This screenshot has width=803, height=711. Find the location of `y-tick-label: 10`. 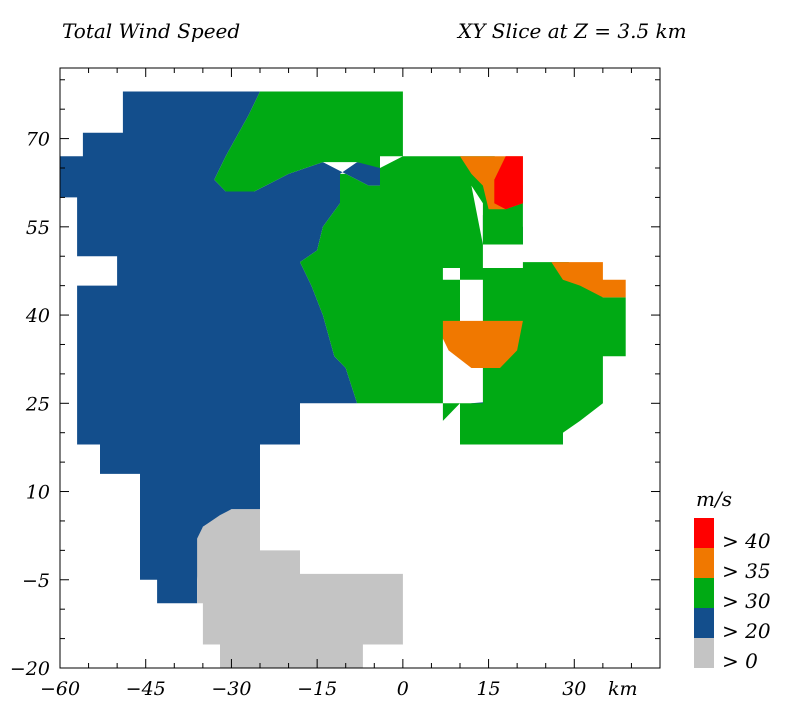

y-tick-label: 10 is located at coordinates (38, 493).